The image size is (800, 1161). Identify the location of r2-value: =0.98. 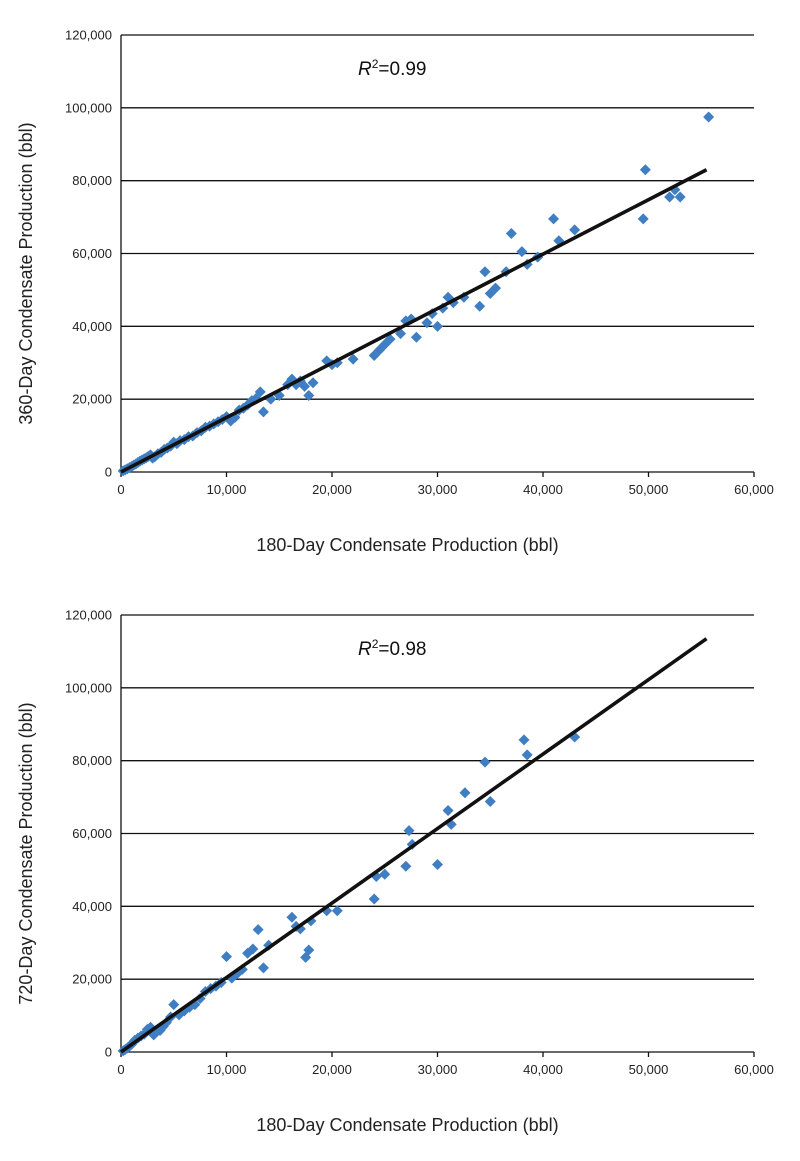
(402, 649).